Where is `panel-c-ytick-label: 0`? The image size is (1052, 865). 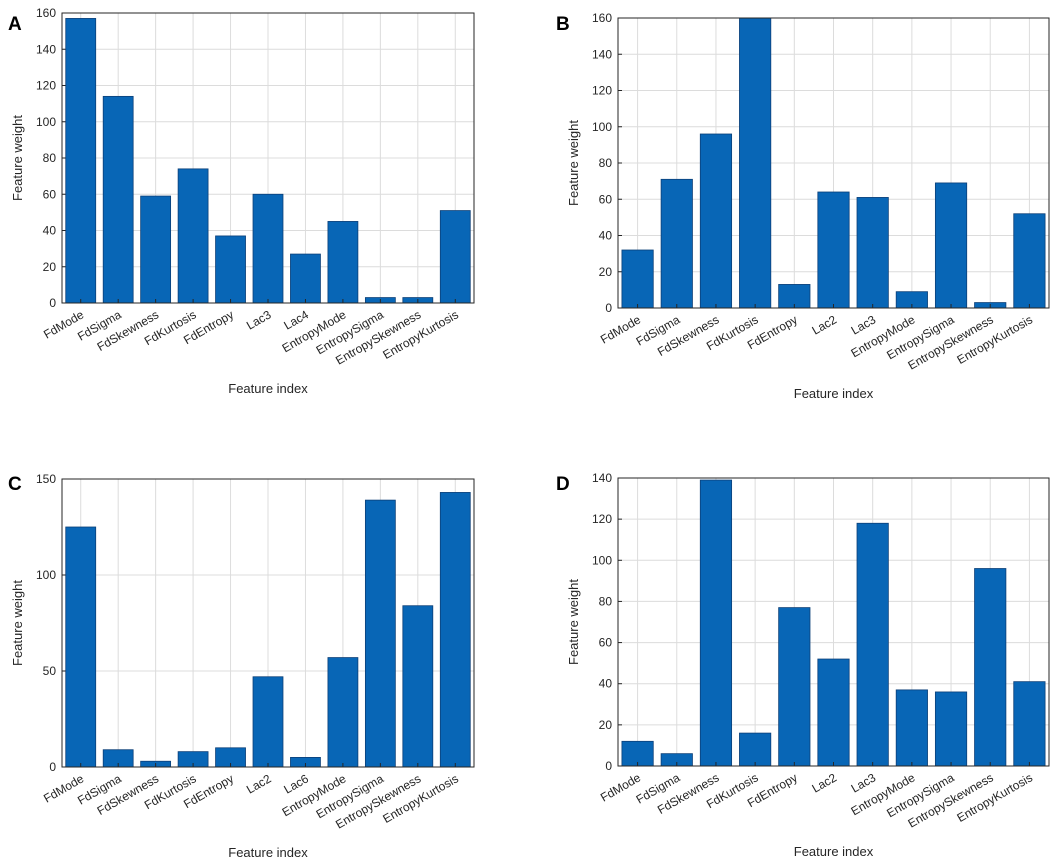
panel-c-ytick-label: 0 is located at coordinates (52, 767).